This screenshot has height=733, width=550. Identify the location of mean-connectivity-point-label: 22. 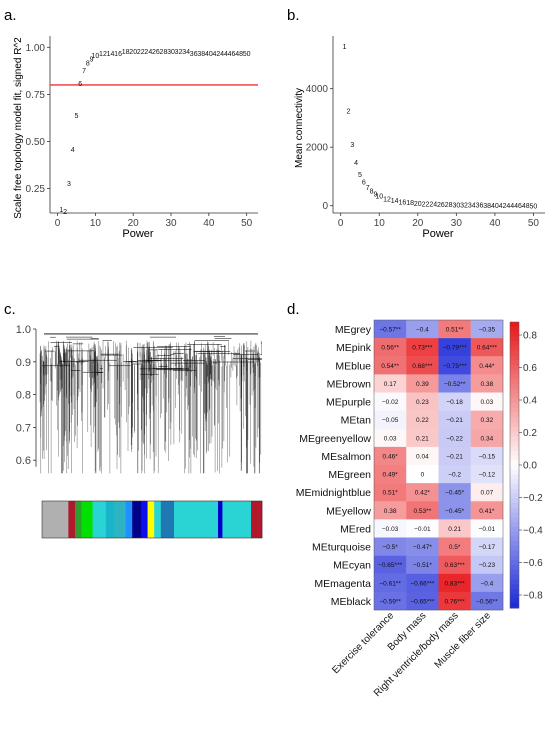
(426, 204).